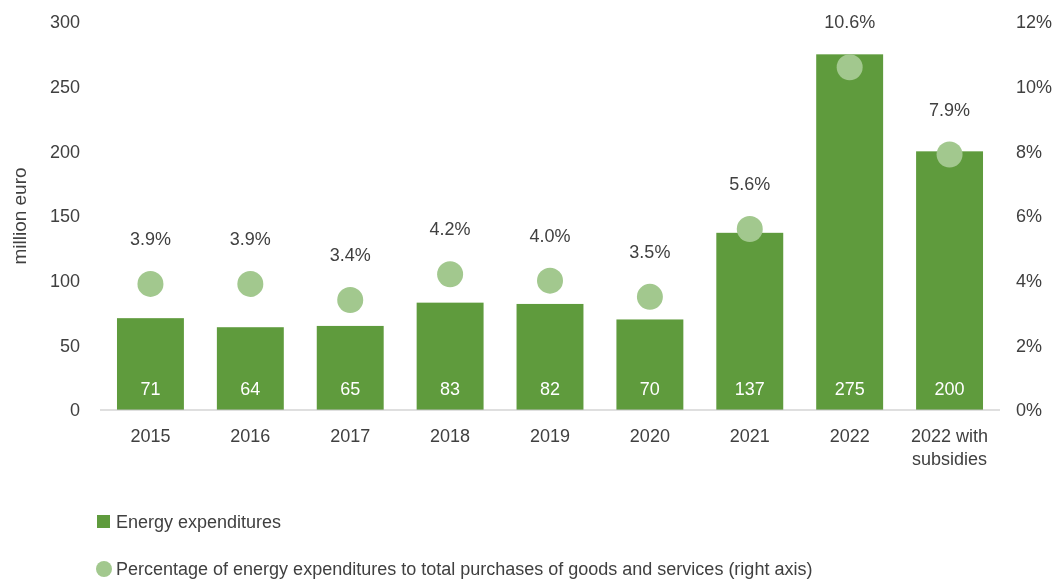 Image resolution: width=1064 pixels, height=581 pixels. What do you see at coordinates (849, 389) in the screenshot?
I see `data-label: 275` at bounding box center [849, 389].